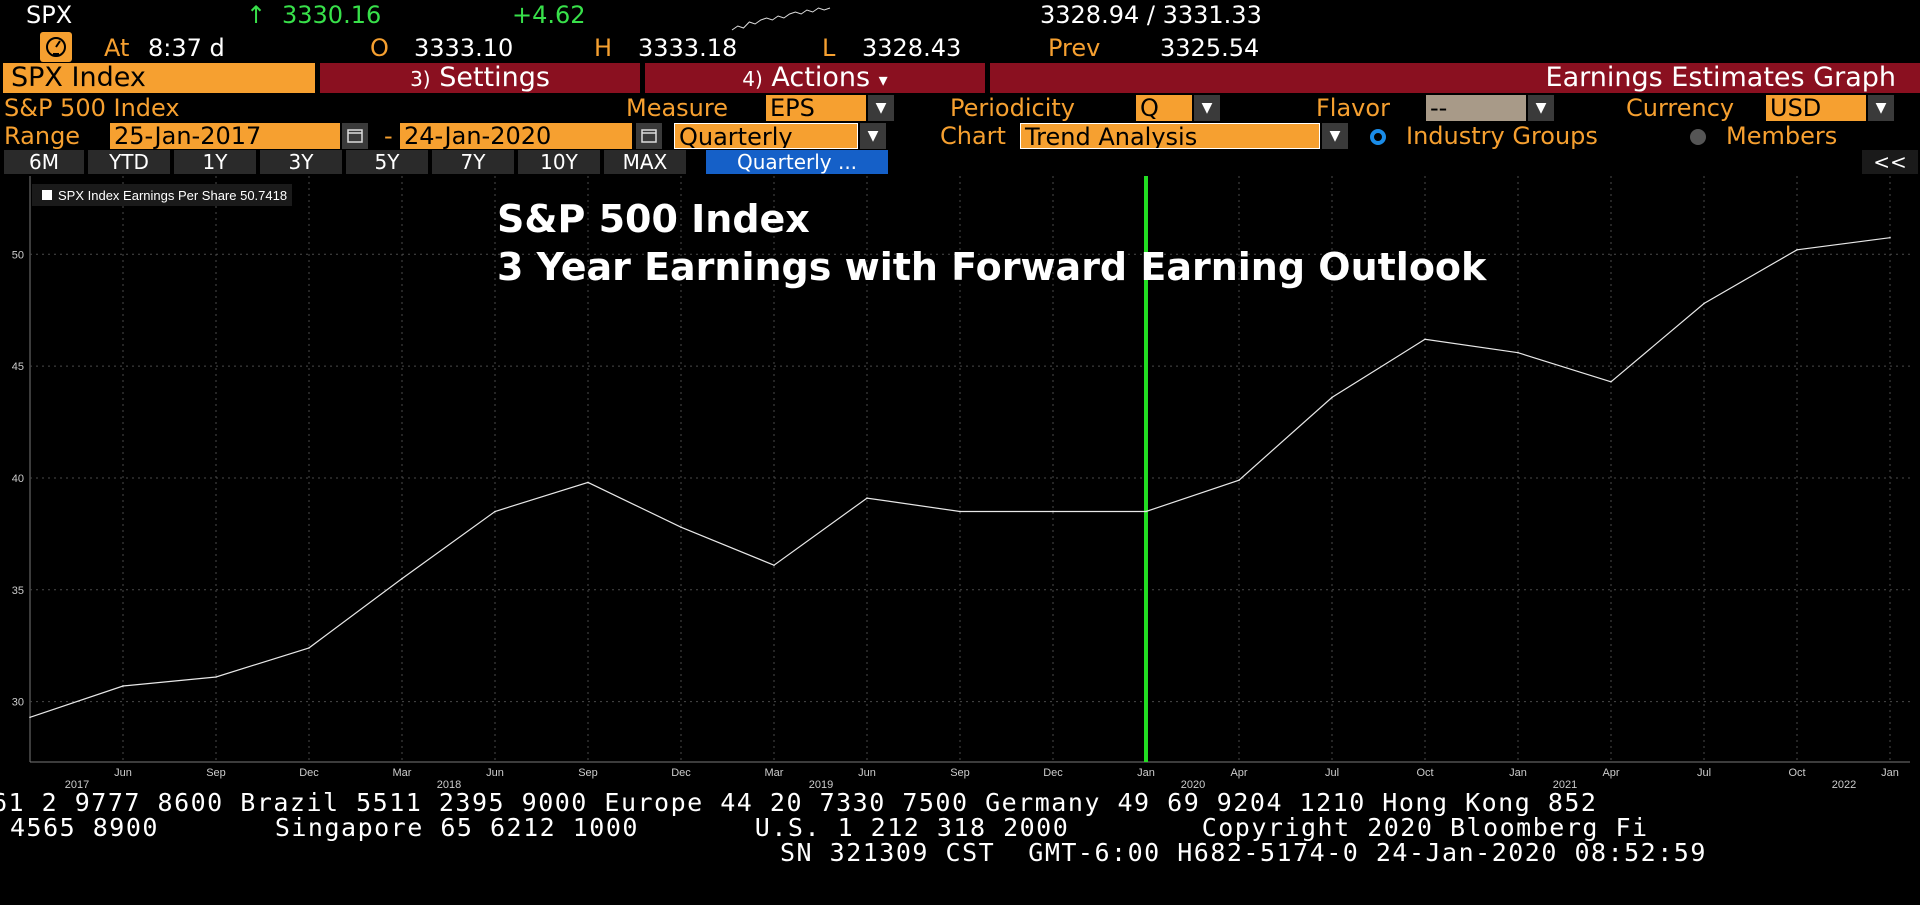  I want to click on actions-label: Actions, so click(821, 77).